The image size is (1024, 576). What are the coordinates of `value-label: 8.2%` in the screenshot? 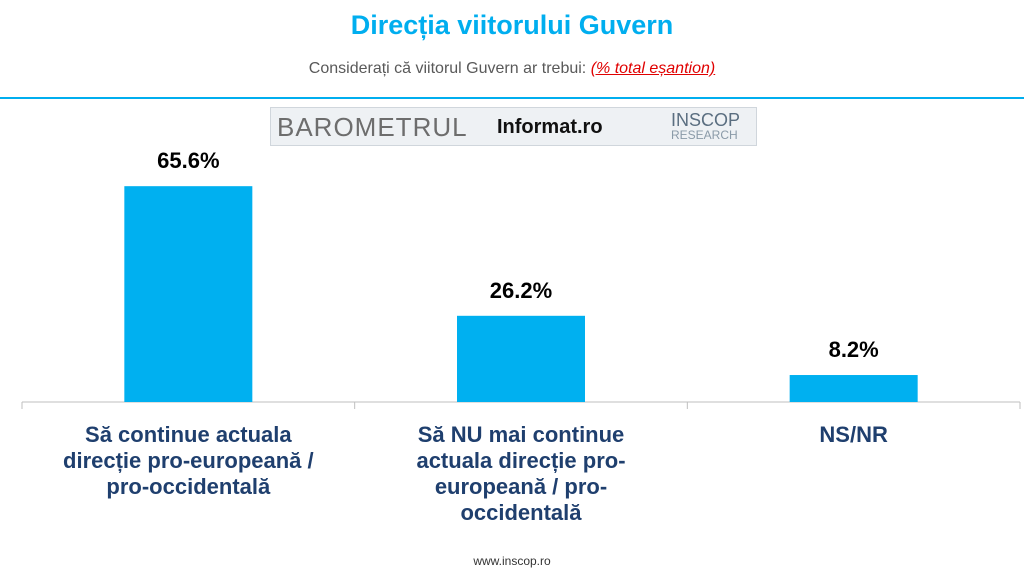 It's located at (854, 349).